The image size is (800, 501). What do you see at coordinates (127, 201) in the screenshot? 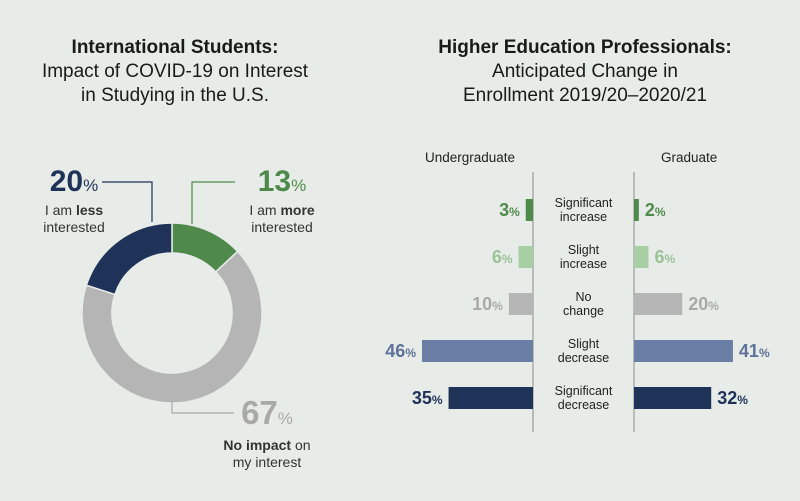
I see `leader-line-less` at bounding box center [127, 201].